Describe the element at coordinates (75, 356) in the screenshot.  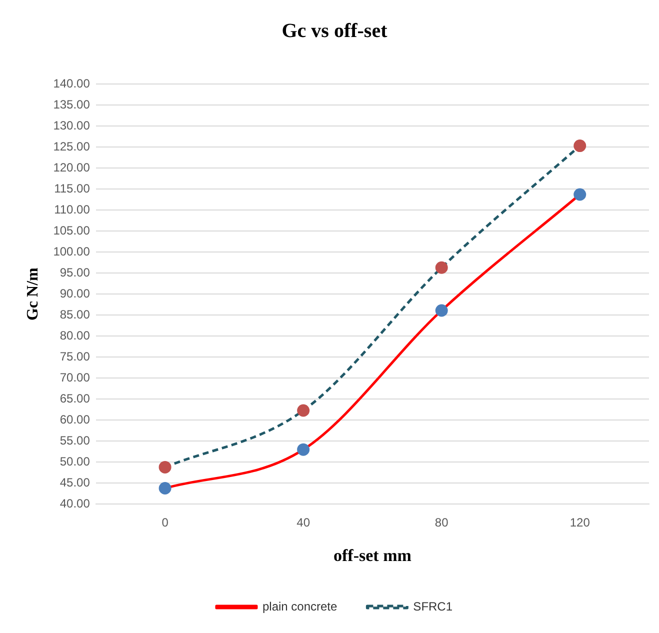
I see `y-tick-label: 75.00` at that location.